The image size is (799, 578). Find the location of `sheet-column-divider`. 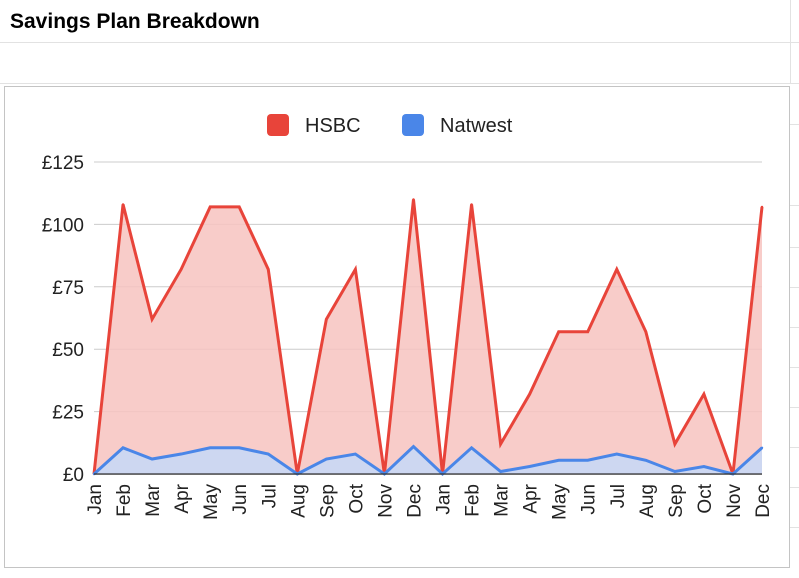

sheet-column-divider is located at coordinates (790, 42).